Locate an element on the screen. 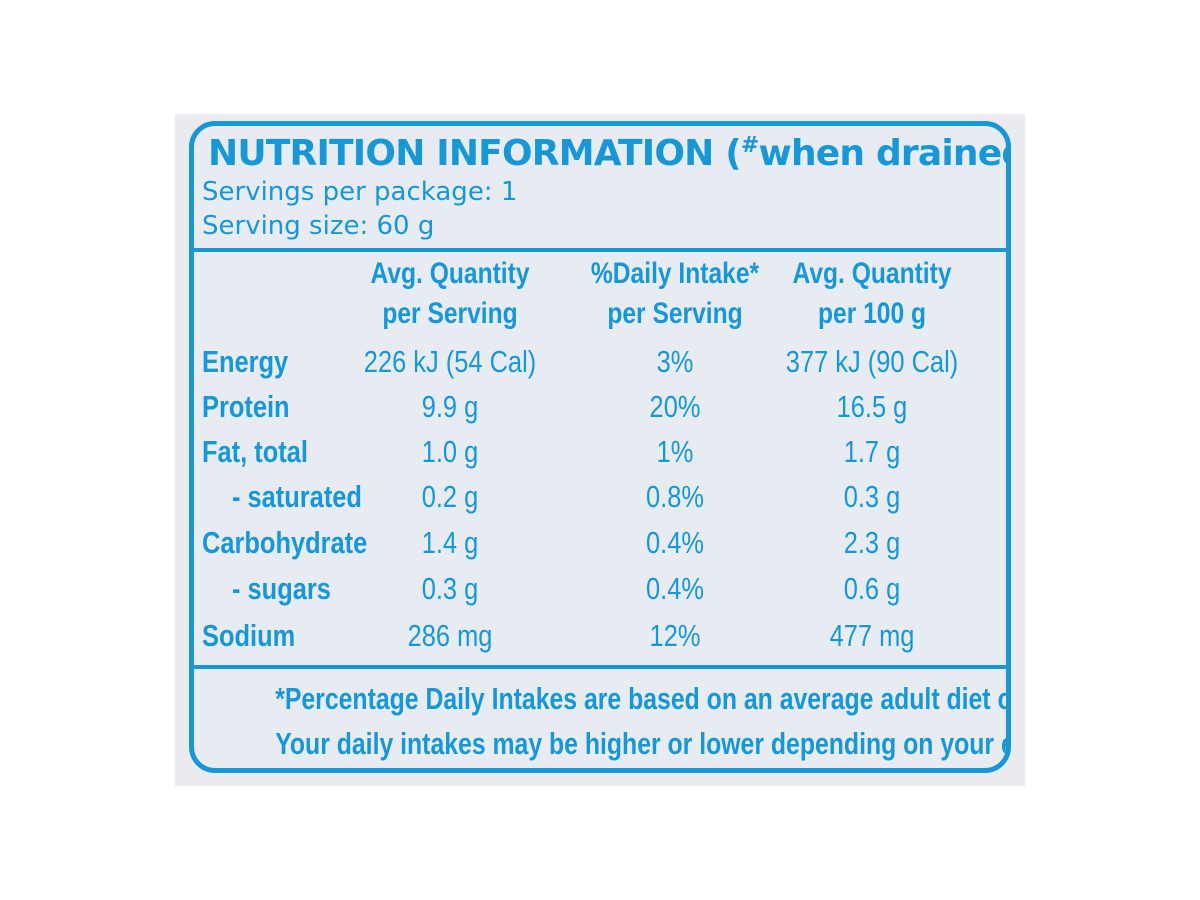 This screenshot has width=1200, height=900. cell-per-100g: 477 mg is located at coordinates (872, 635).